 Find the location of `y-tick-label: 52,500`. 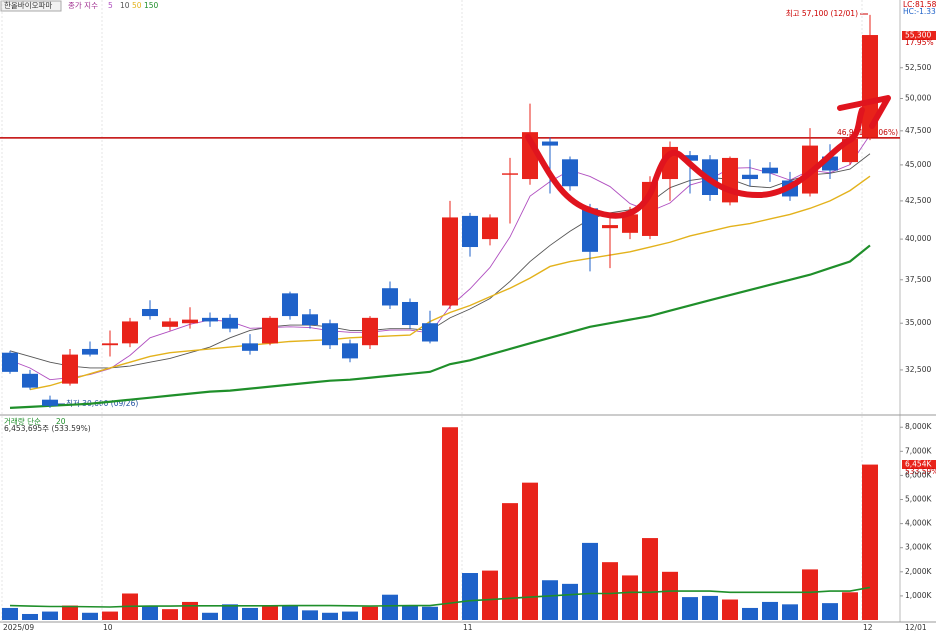

y-tick-label: 52,500 is located at coordinates (918, 67).